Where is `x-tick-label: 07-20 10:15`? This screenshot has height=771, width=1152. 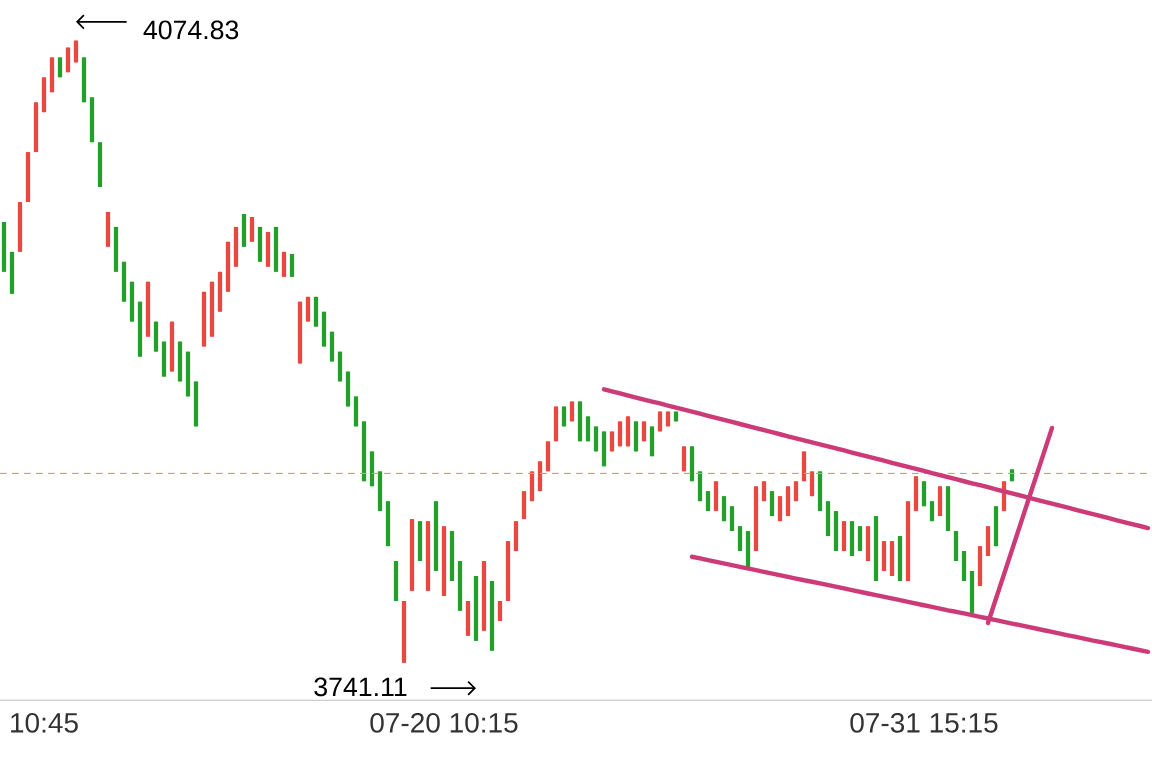
x-tick-label: 07-20 10:15 is located at coordinates (444, 722).